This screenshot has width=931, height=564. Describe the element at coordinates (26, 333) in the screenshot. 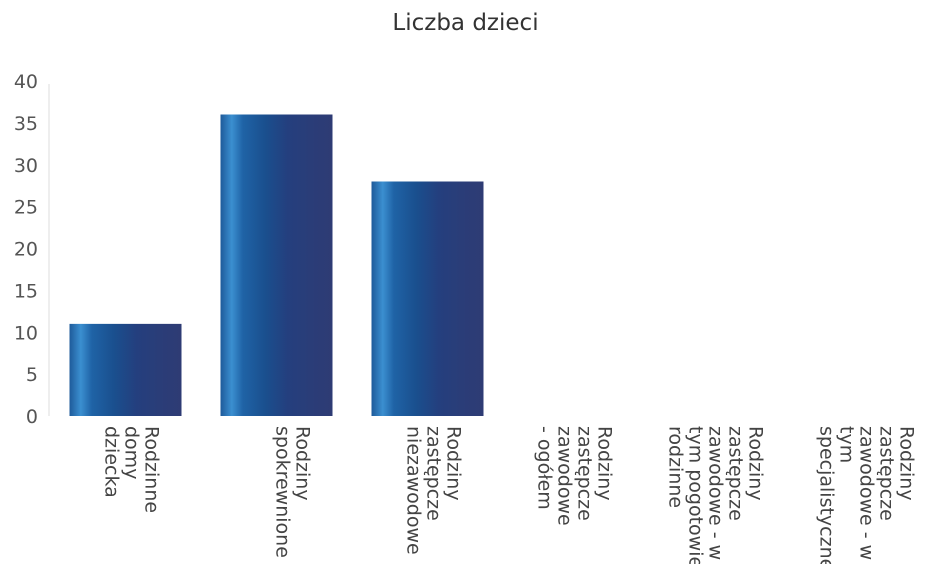

I see `y-tick-label: 10` at that location.